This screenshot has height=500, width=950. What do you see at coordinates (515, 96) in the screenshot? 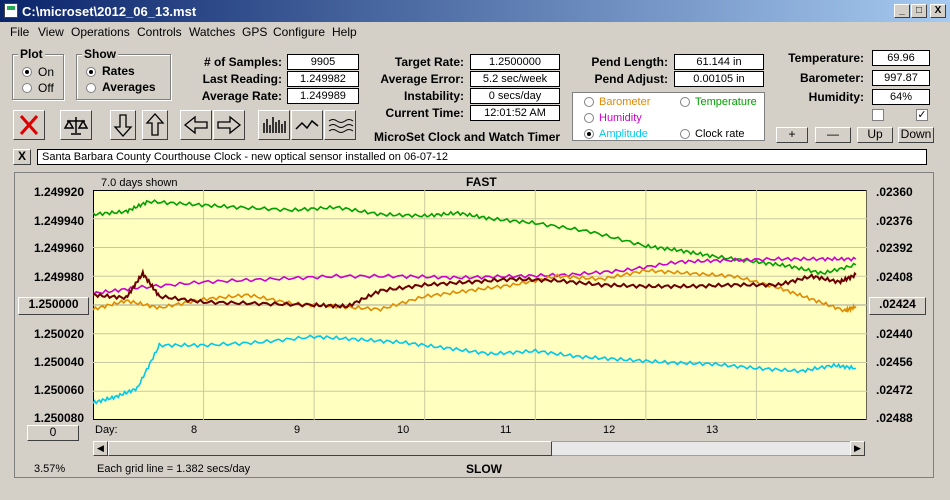
I see `instability-field: 0 secs/day` at bounding box center [515, 96].